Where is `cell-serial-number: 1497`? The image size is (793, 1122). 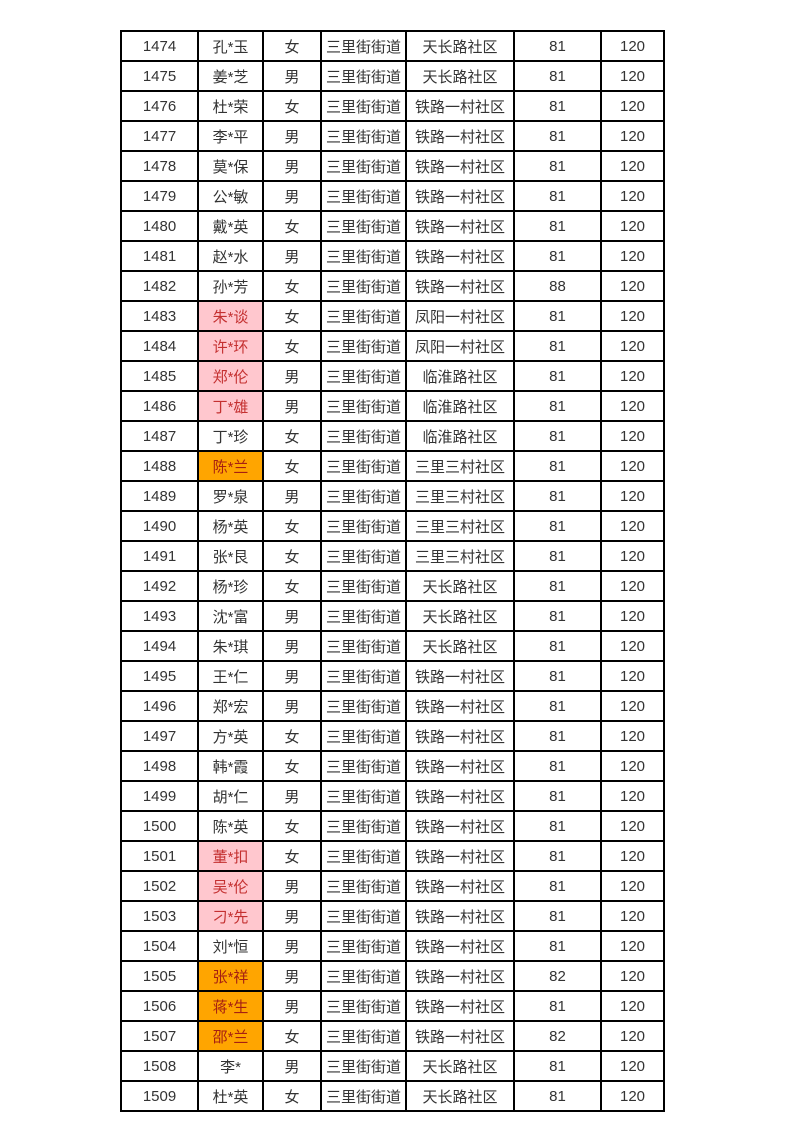 cell-serial-number: 1497 is located at coordinates (159, 736).